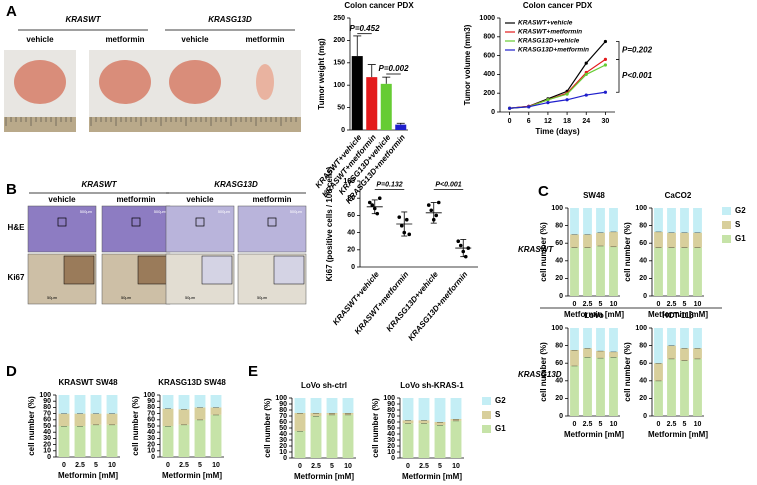  What do you see at coordinates (536, 249) in the screenshot?
I see `row-label: KRASWT` at bounding box center [536, 249].